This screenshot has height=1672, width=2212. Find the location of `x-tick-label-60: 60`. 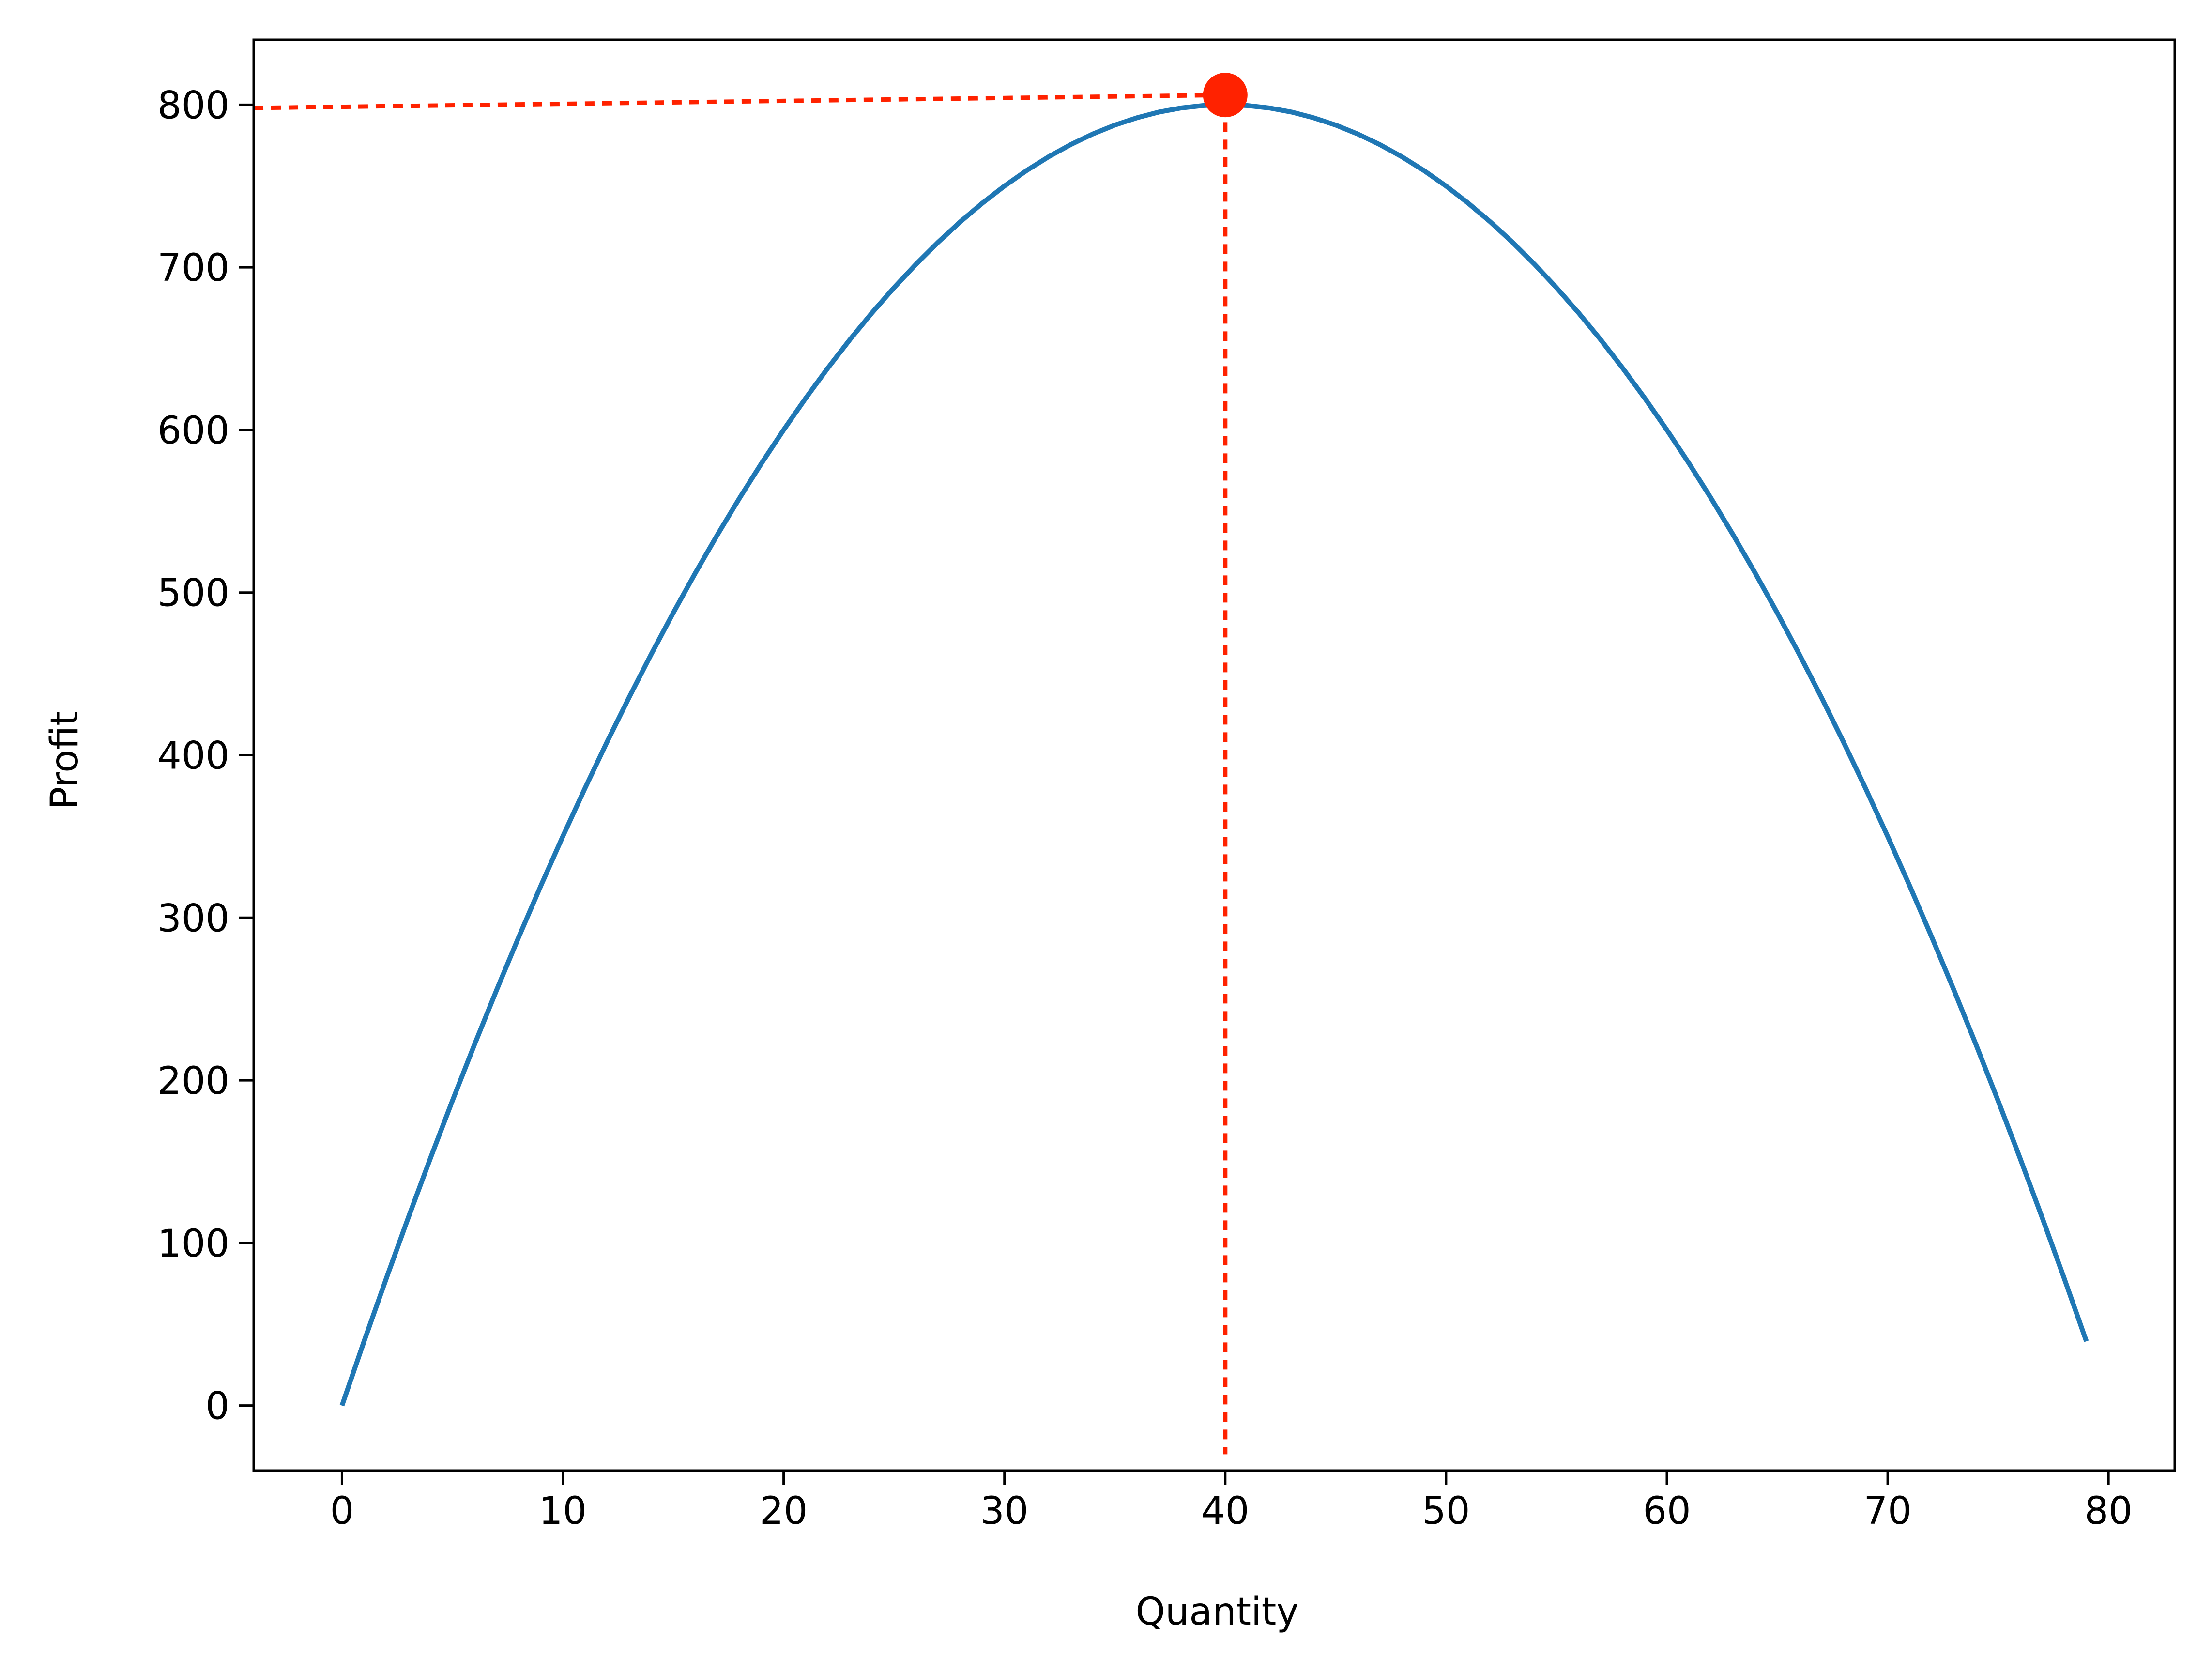

x-tick-label-60: 60 is located at coordinates (1667, 1511).